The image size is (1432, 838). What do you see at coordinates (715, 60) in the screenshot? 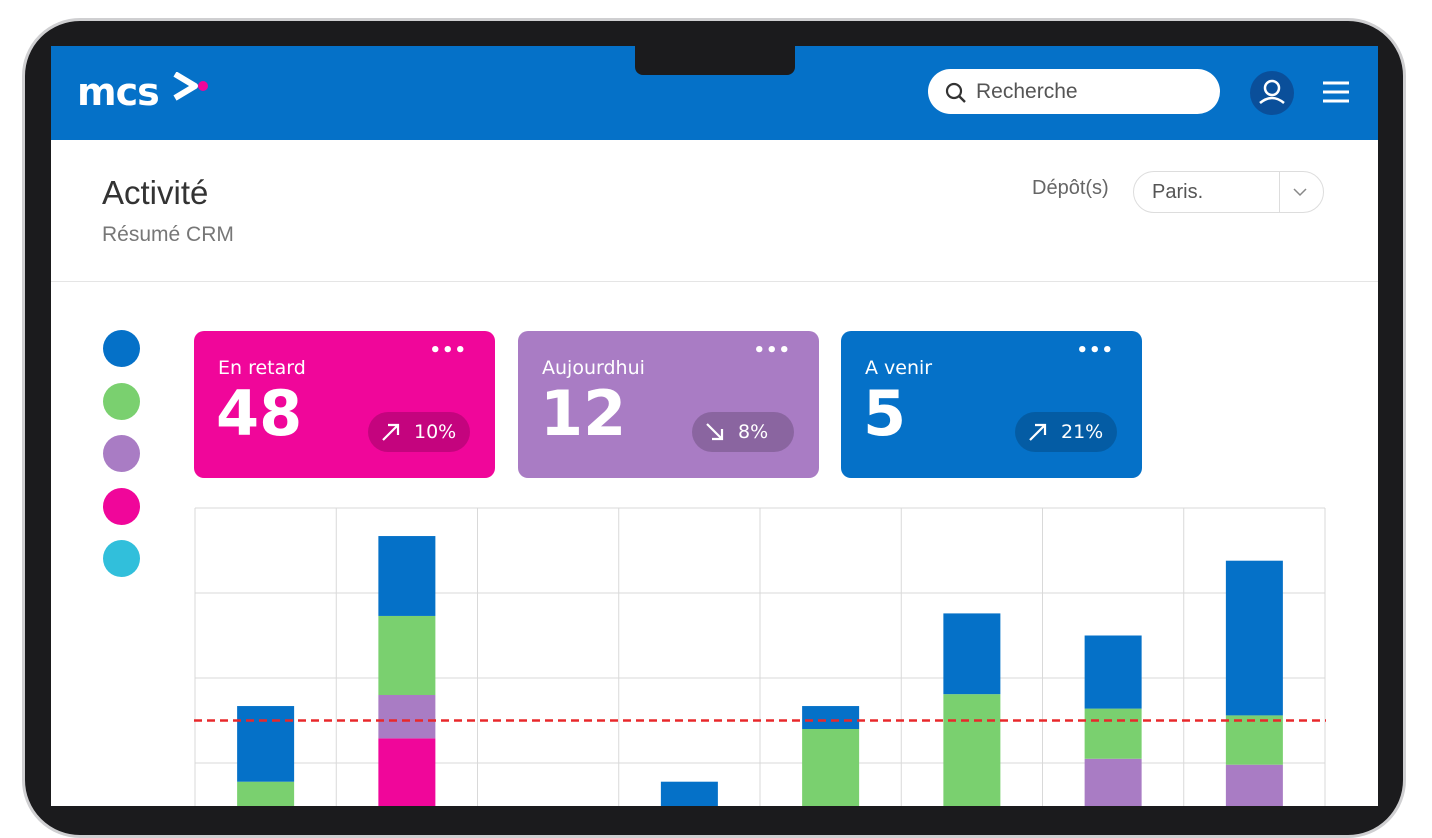
I see `camera-notch` at bounding box center [715, 60].